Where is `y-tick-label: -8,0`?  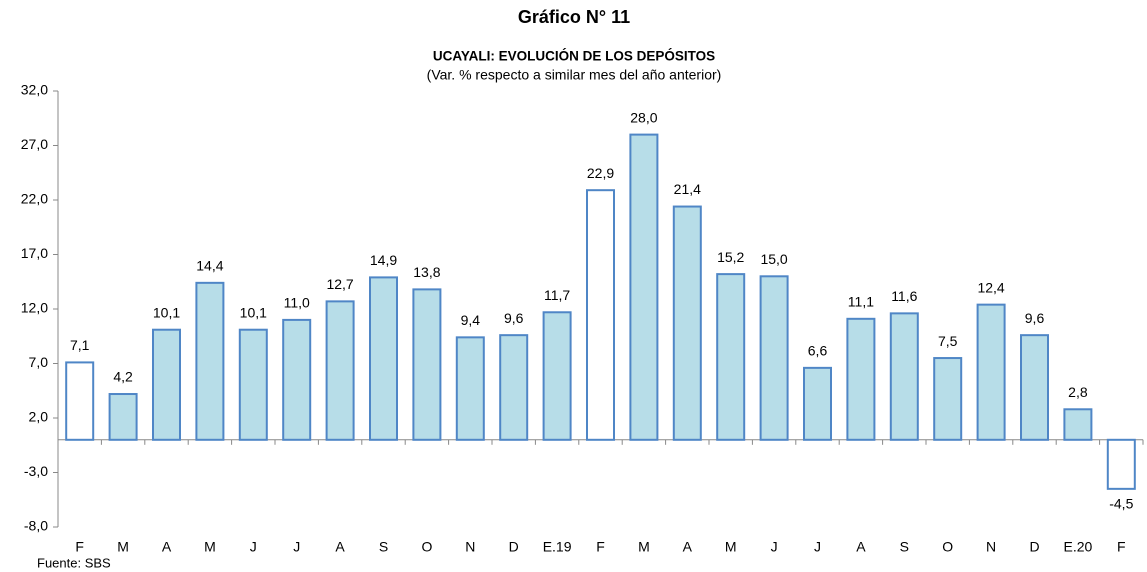 y-tick-label: -8,0 is located at coordinates (36, 526).